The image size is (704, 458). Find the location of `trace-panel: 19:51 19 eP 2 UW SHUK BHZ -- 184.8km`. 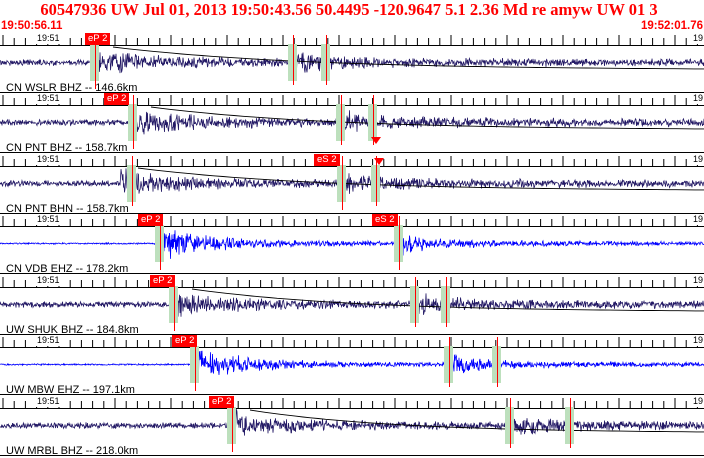

trace-panel: 19:51 19 eP 2 UW SHUK BHZ -- 184.8km is located at coordinates (352, 305).